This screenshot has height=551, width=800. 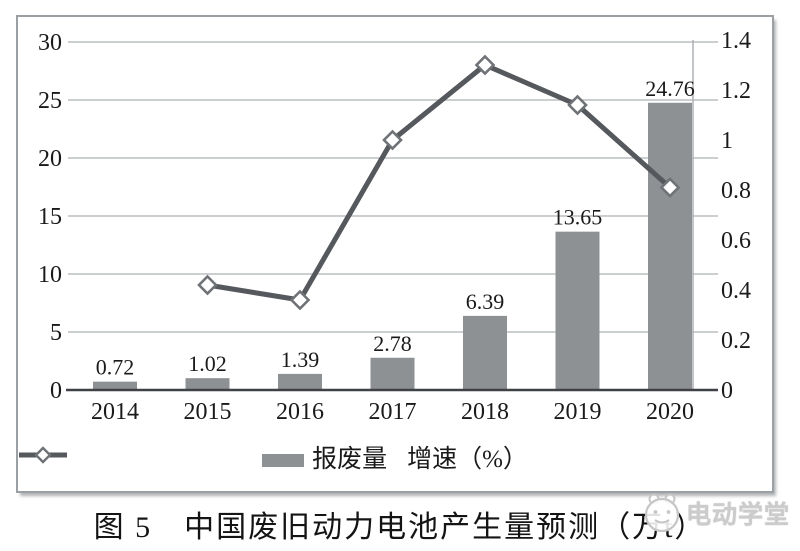 What do you see at coordinates (392, 343) in the screenshot?
I see `bar-value-label: 2.78` at bounding box center [392, 343].